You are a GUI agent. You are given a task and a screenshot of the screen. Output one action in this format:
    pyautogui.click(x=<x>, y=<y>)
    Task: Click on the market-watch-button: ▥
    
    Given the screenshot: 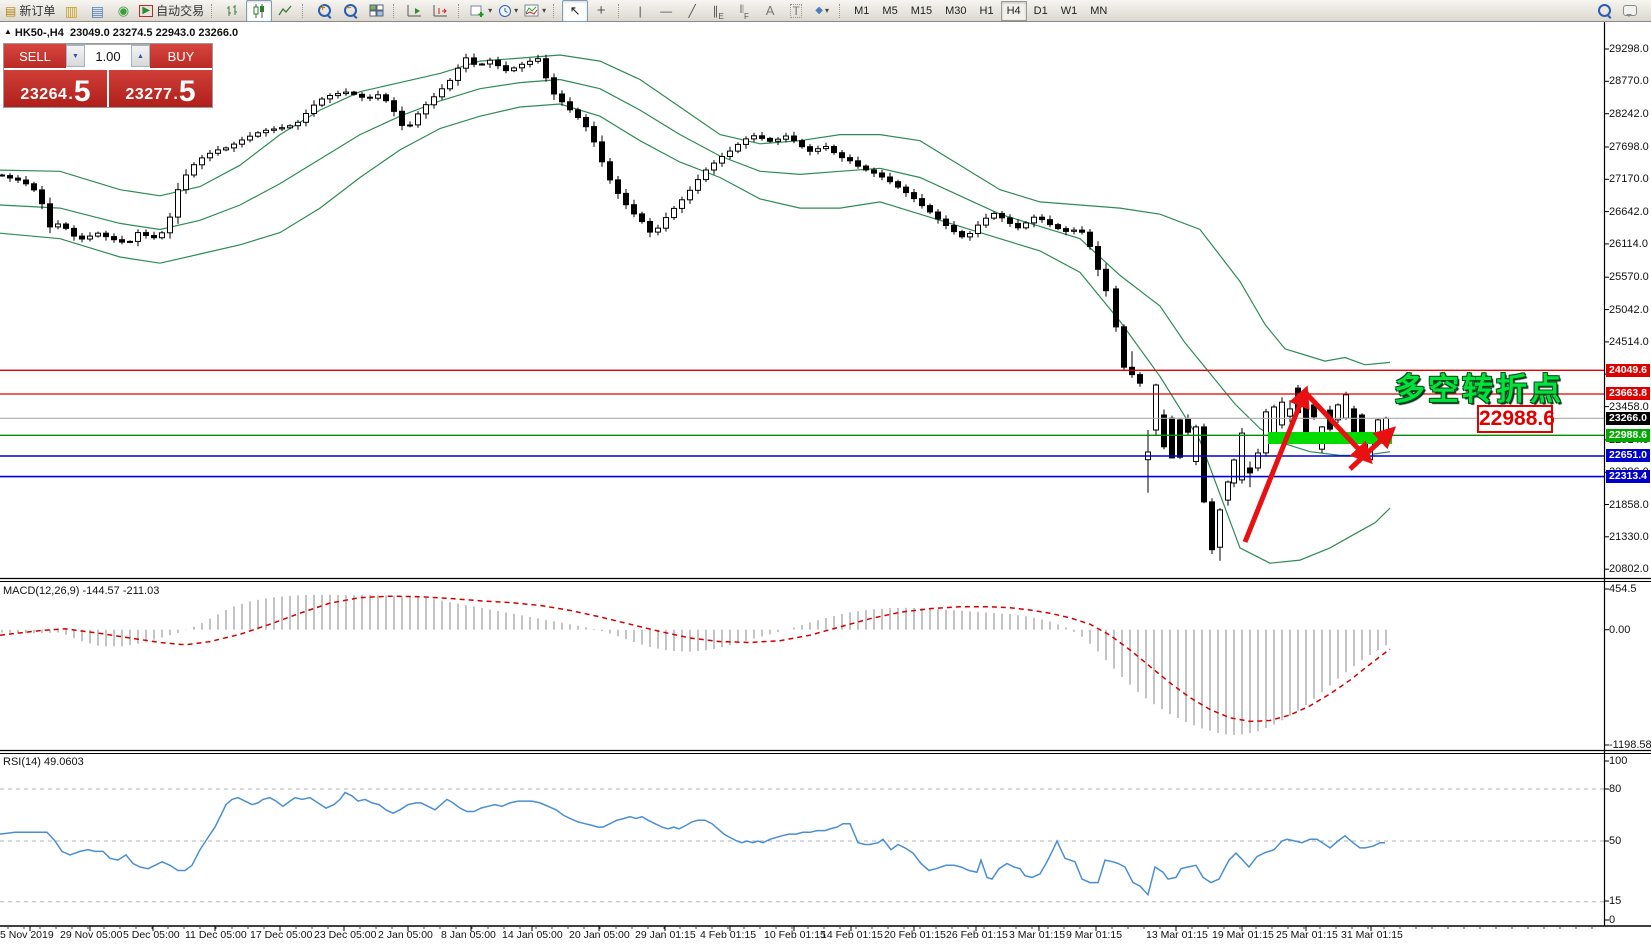 What is the action you would take?
    pyautogui.click(x=71, y=11)
    